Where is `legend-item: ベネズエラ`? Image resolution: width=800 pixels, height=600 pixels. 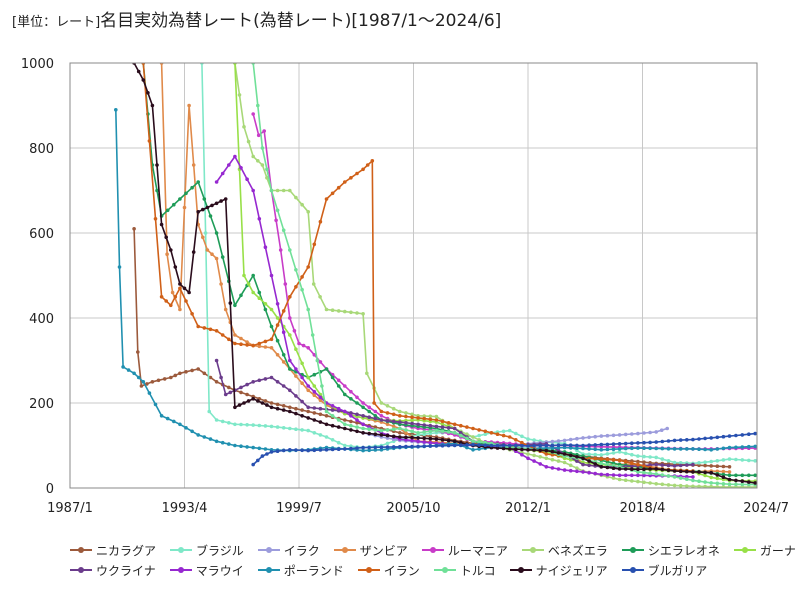 legend-item: ベネズエラ is located at coordinates (564, 550).